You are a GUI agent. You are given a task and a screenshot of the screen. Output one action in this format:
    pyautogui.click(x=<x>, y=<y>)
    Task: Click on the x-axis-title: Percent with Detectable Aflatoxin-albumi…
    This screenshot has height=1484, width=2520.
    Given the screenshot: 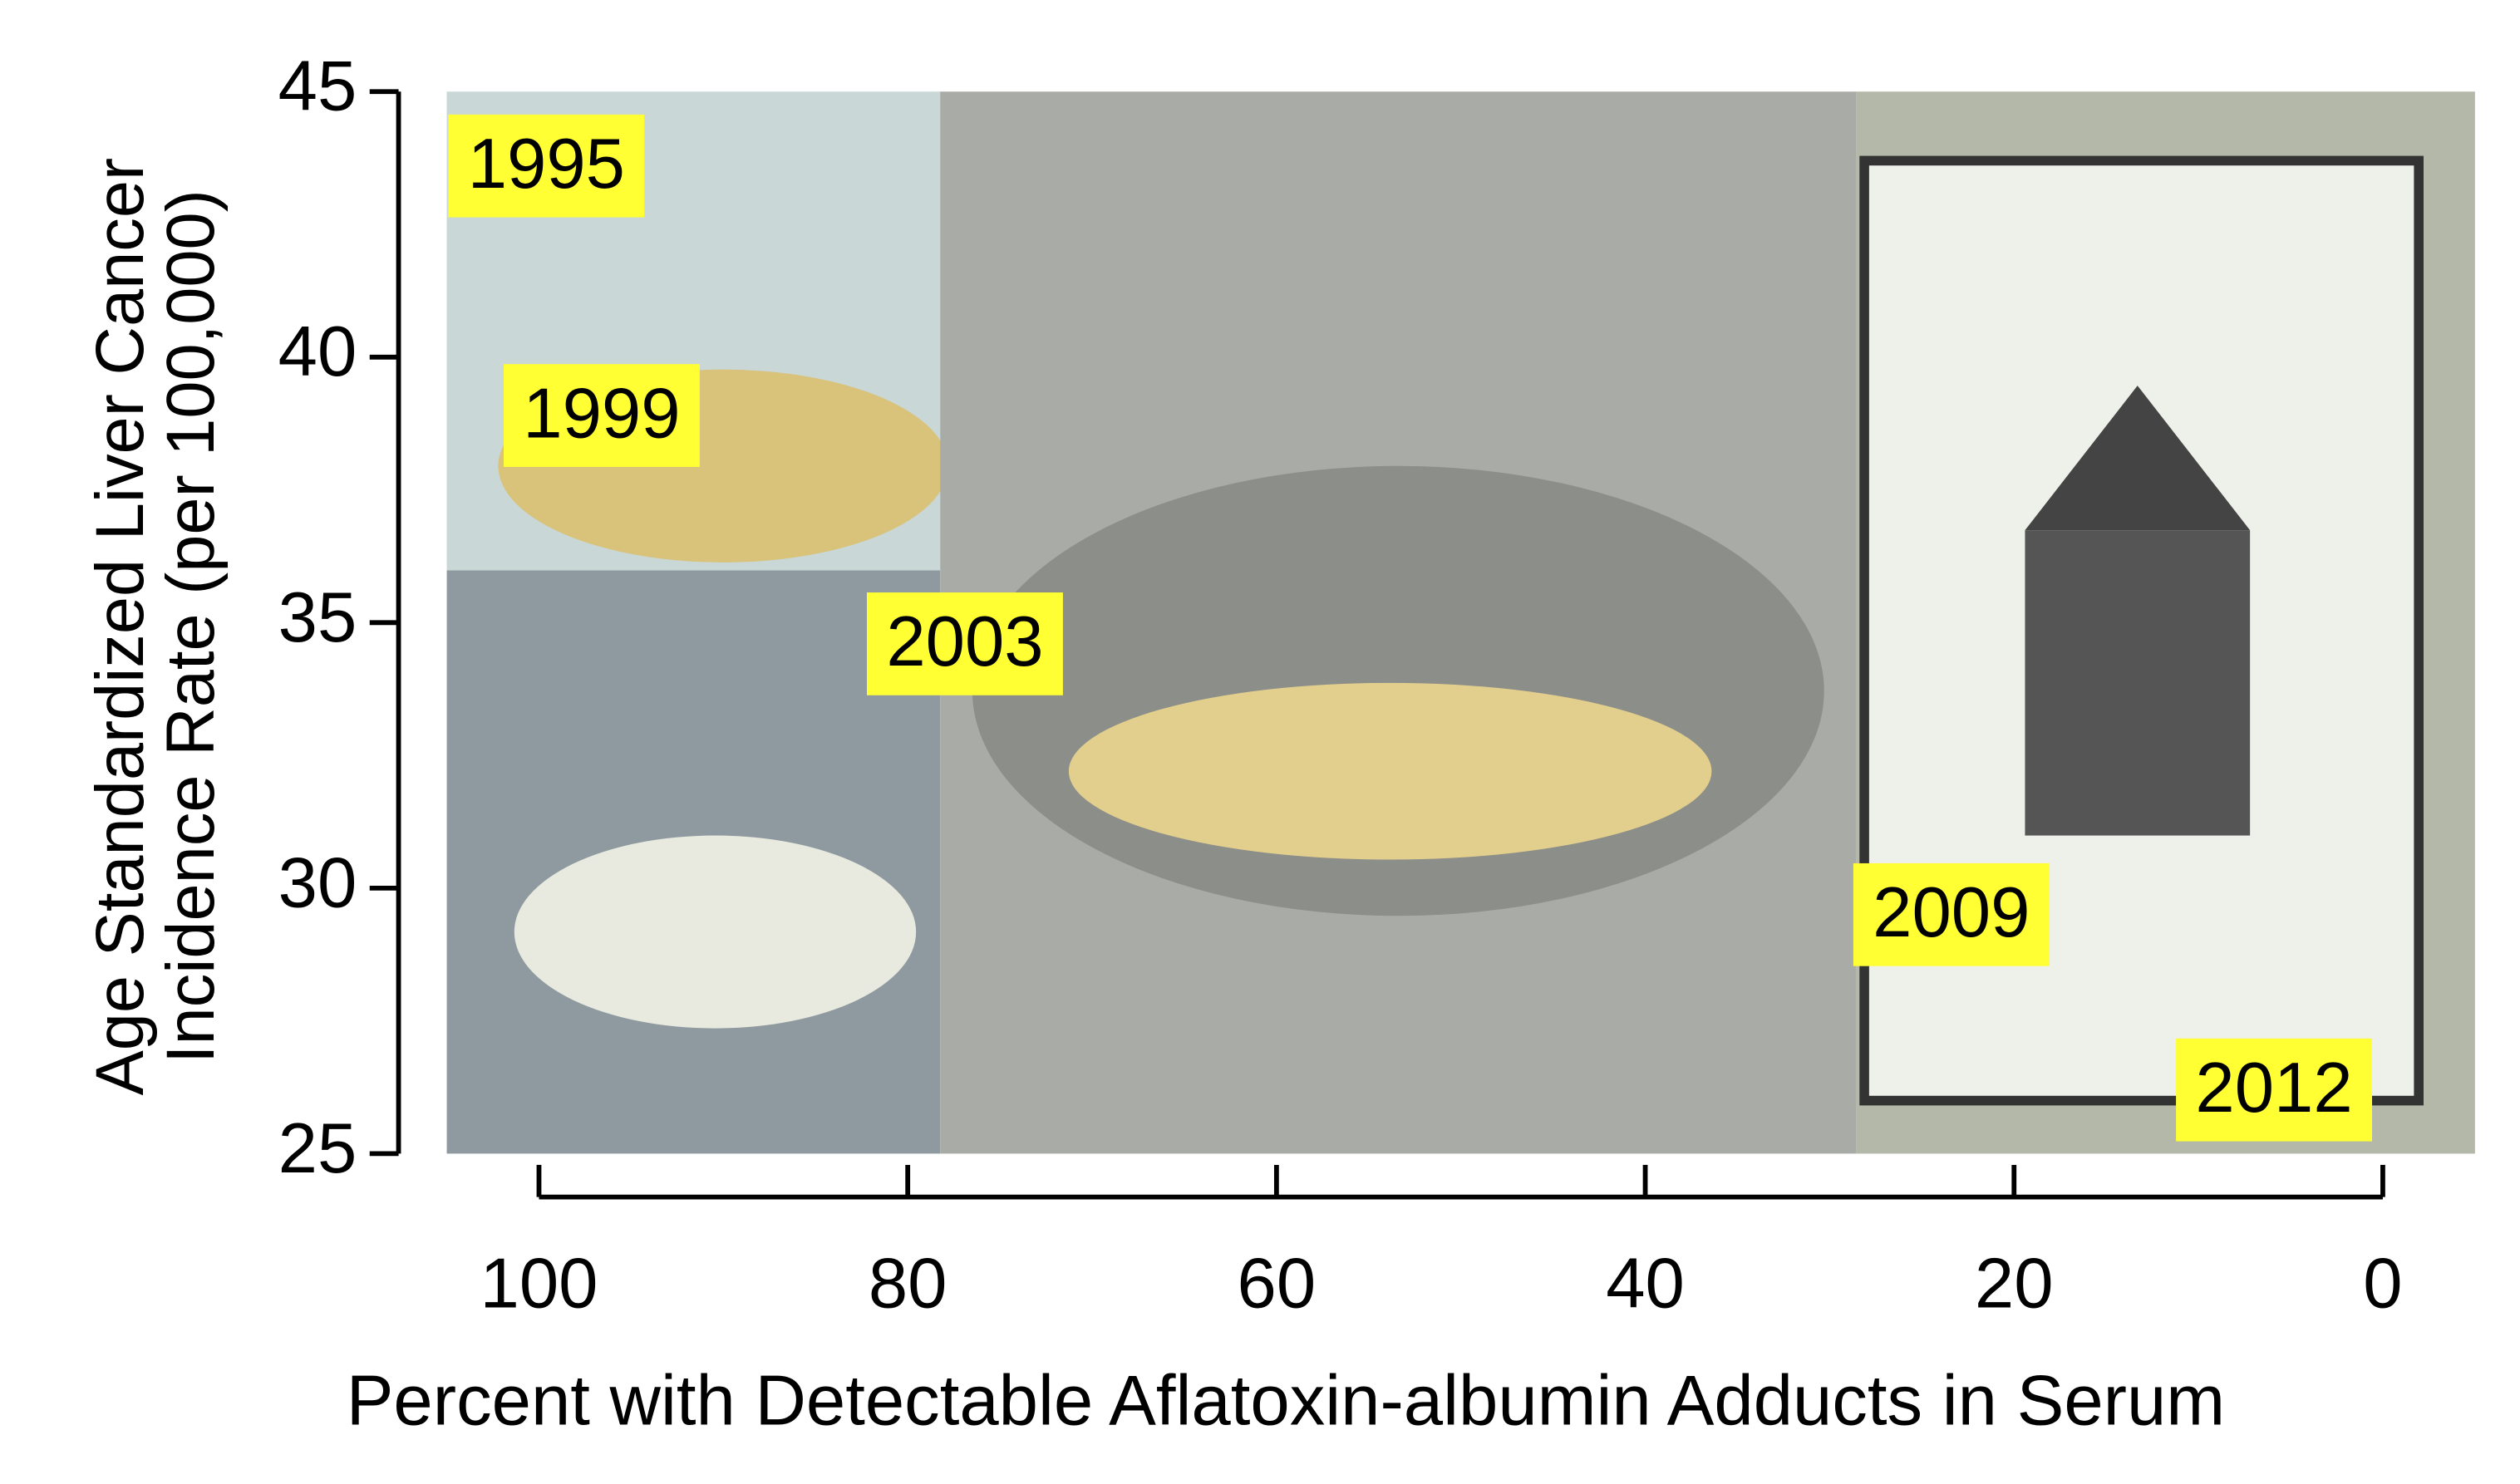 What is the action you would take?
    pyautogui.click(x=1286, y=1400)
    